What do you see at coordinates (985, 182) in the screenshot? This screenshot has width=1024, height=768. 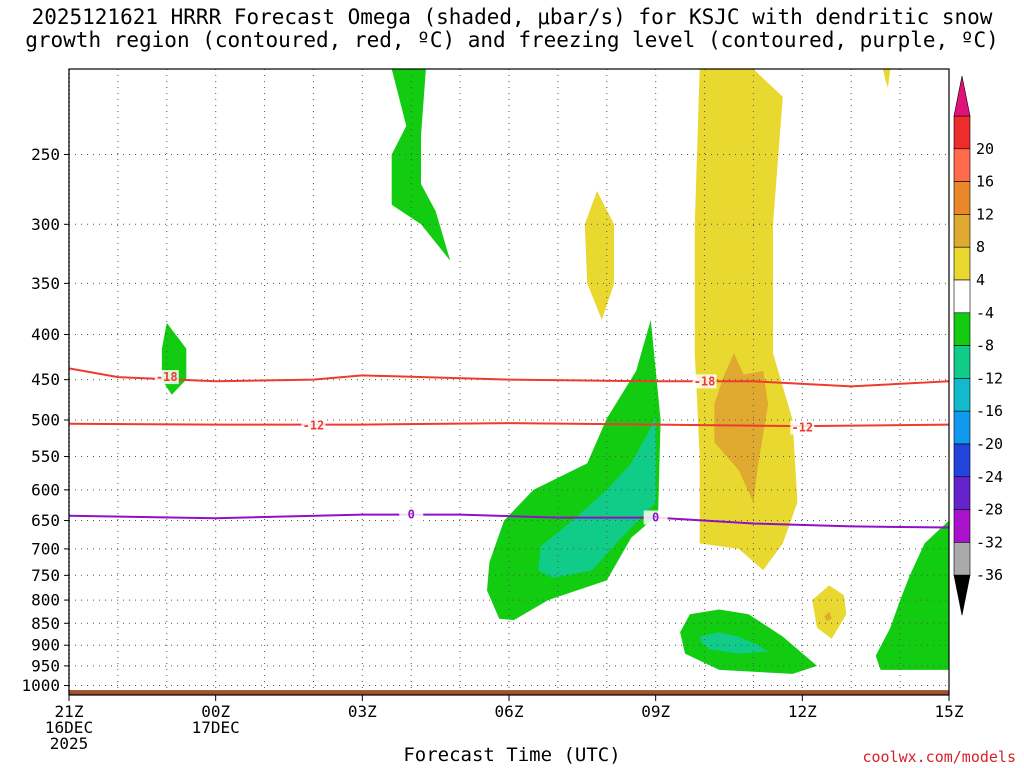 I see `colorbar-label-1: 16` at bounding box center [985, 182].